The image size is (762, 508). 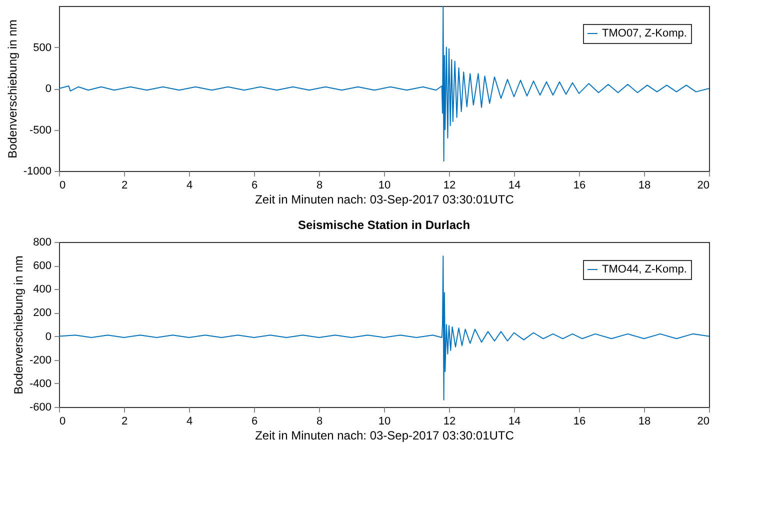 What do you see at coordinates (384, 225) in the screenshot?
I see `chart-title: Seismische Station in Durlach` at bounding box center [384, 225].